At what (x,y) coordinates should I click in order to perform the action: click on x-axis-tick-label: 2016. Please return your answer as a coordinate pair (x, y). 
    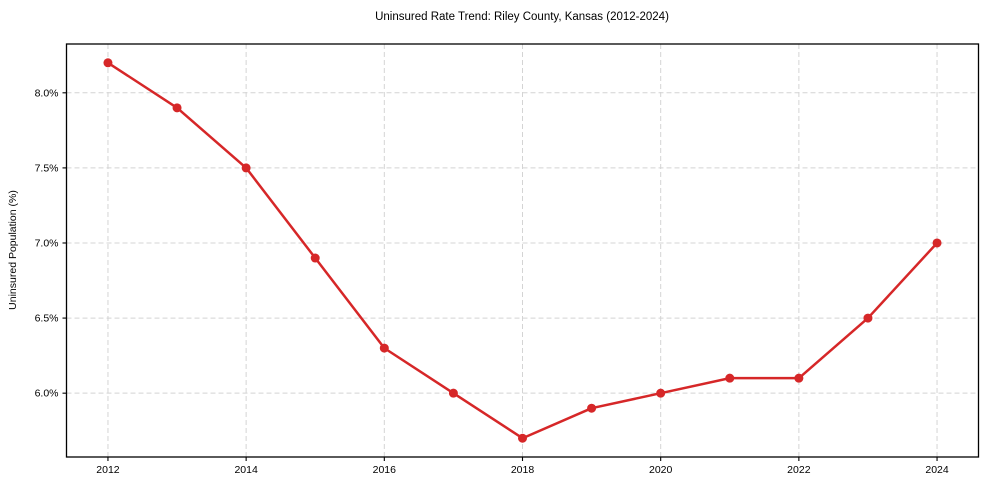
    Looking at the image, I should click on (385, 470).